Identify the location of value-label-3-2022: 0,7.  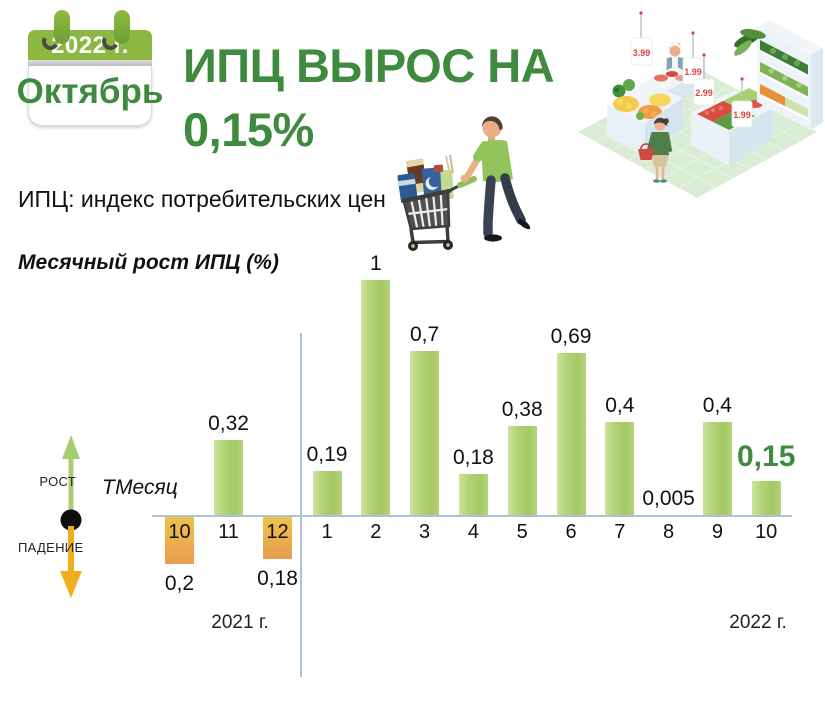
(424, 334).